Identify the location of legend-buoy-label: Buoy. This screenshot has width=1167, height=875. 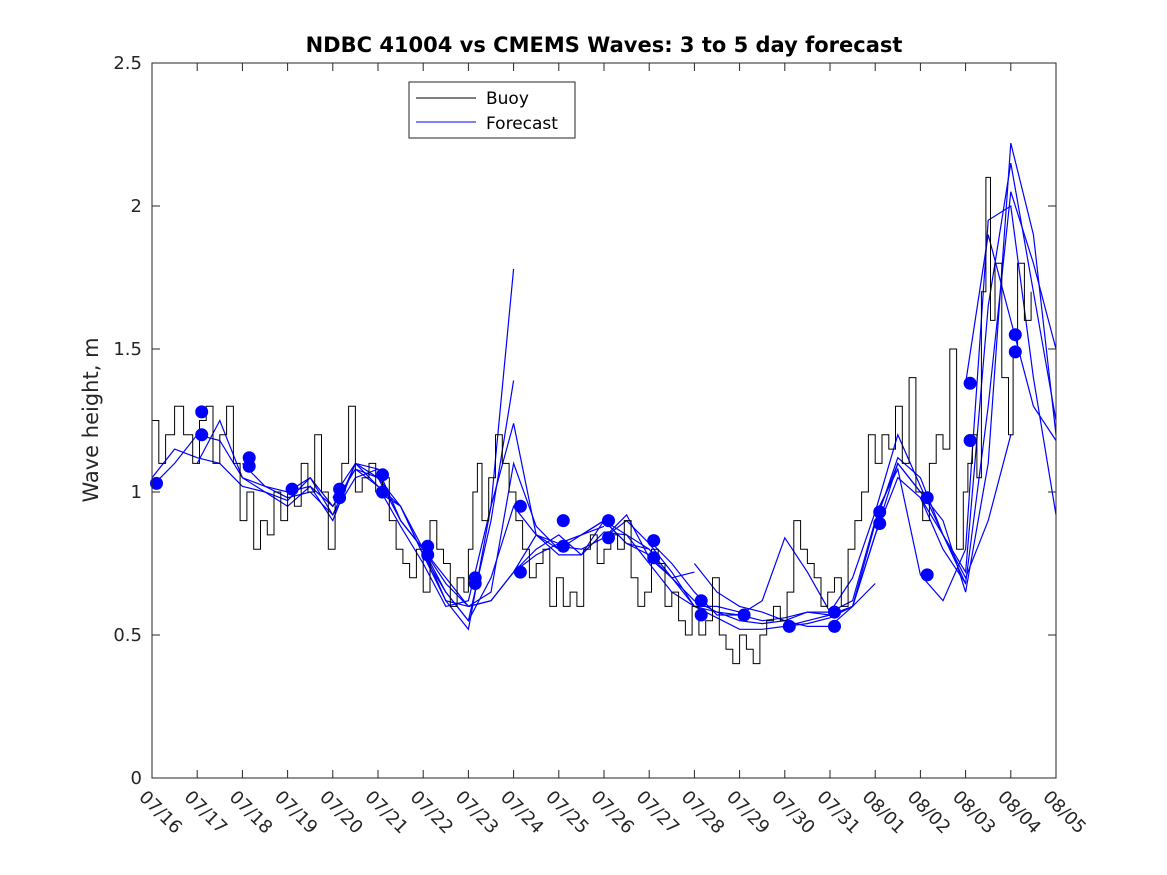
(507, 99).